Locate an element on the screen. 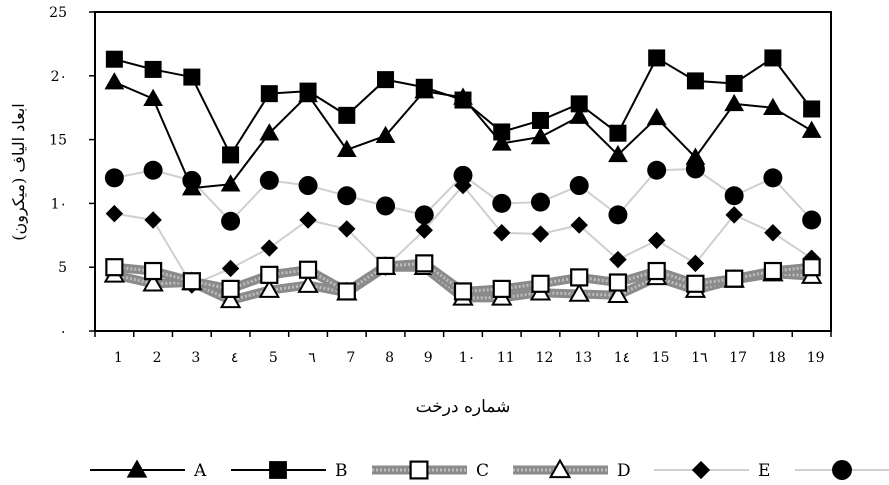  legend-label: C is located at coordinates (482, 471).